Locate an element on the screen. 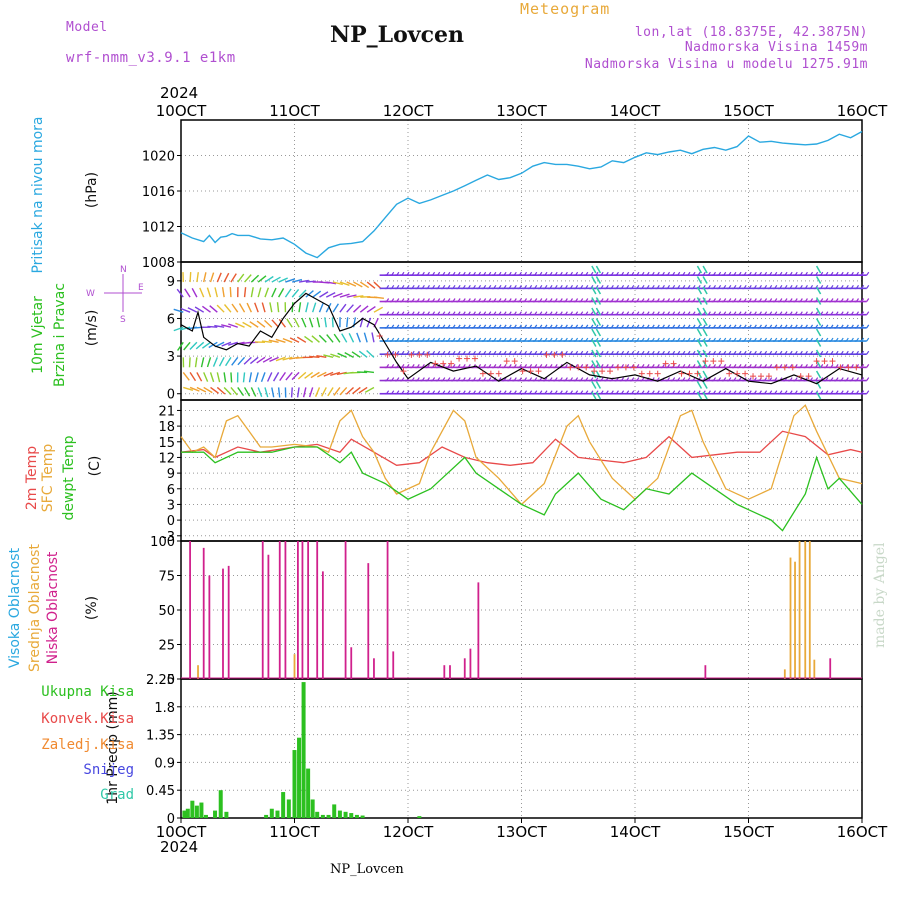 This screenshot has width=900, height=900. coords-label: lon,lat (18.8375E, 42.3875N) is located at coordinates (751, 32).